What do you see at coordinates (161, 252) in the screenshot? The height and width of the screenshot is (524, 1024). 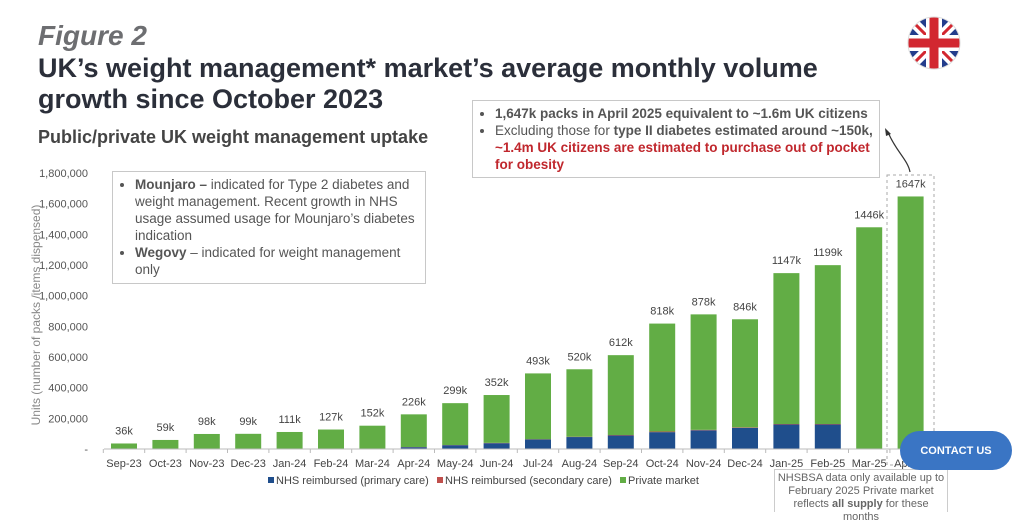 I see `wegovy-label: Wegovy` at bounding box center [161, 252].